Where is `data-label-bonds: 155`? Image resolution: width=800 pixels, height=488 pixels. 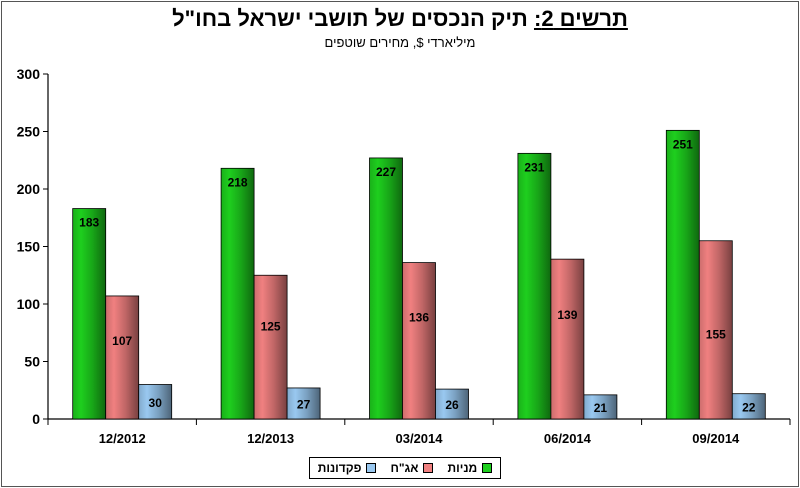
data-label-bonds: 155 is located at coordinates (716, 334).